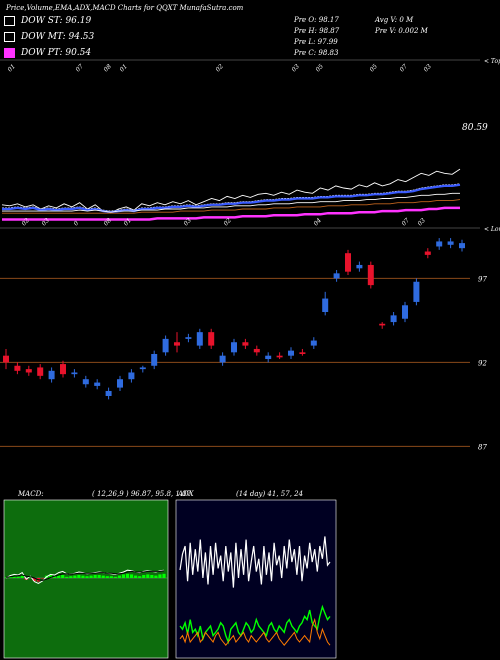 This screenshot has height=660, width=500. What do you see at coordinates (482, 447) in the screenshot?
I see `panel2-y-tick-label: 87` at bounding box center [482, 447].